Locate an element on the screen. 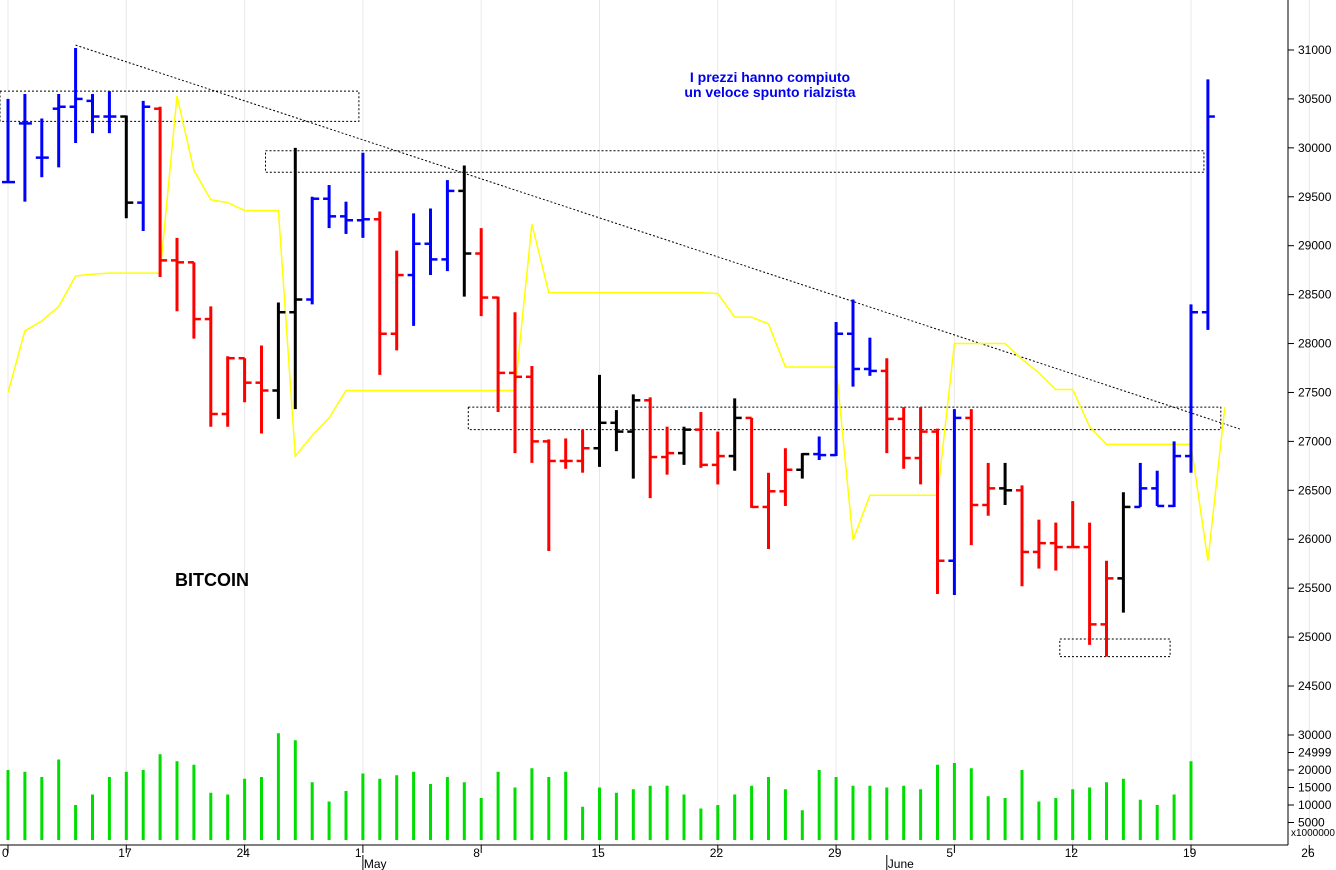 This screenshot has width=1336, height=870. x-tick-label-1: 17 is located at coordinates (125, 853).